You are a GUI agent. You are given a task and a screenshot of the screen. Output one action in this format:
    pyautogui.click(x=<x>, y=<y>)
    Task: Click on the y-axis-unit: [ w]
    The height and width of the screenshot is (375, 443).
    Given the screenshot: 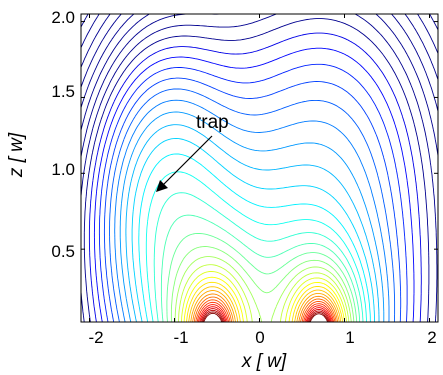 What is the action you would take?
    pyautogui.click(x=16, y=147)
    